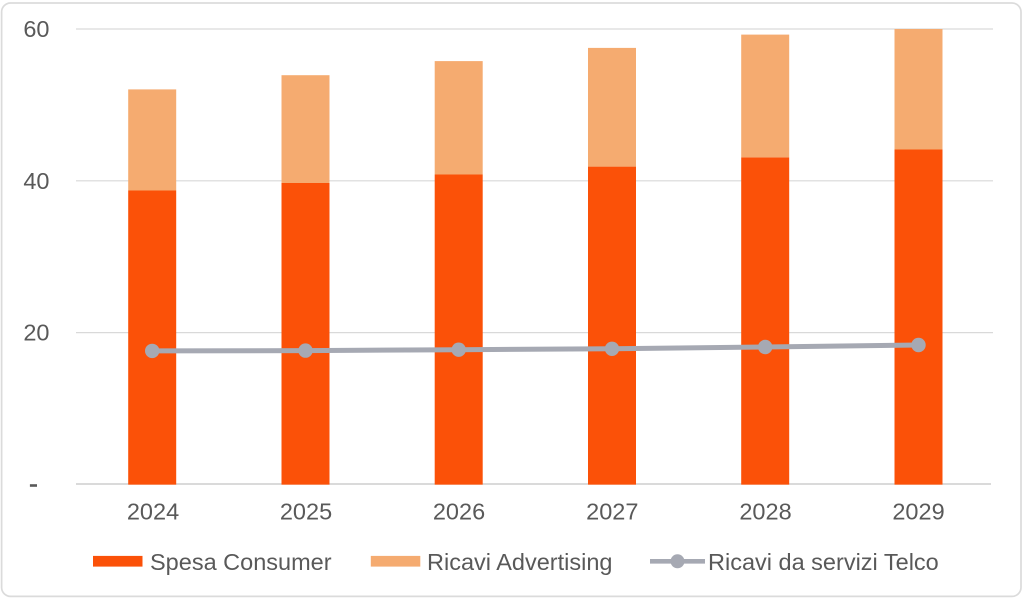 The width and height of the screenshot is (1024, 599). What do you see at coordinates (36, 181) in the screenshot?
I see `svg-text: 40` at bounding box center [36, 181].